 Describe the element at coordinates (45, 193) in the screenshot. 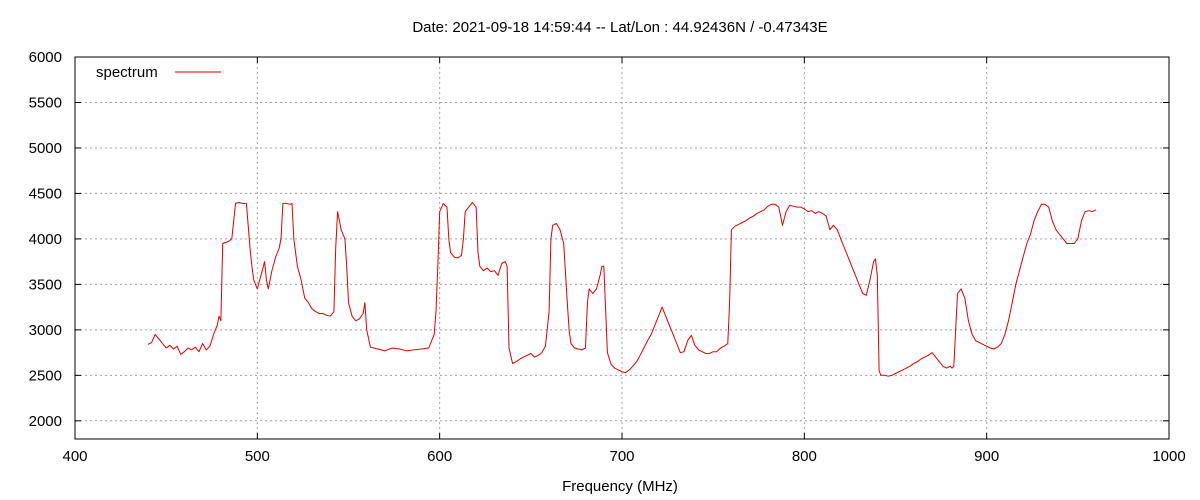

I see `y-tick-label: 4500` at that location.